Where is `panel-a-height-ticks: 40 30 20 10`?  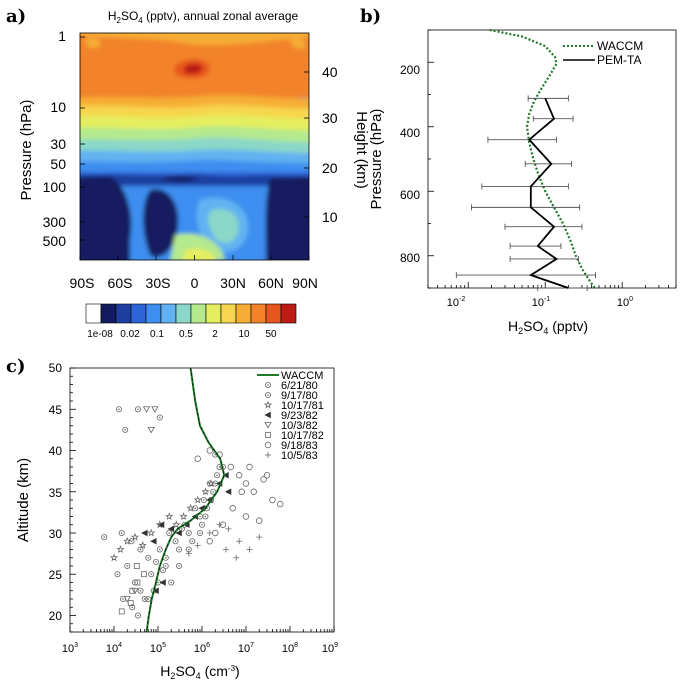
panel-a-height-ticks: 40 30 20 10 is located at coordinates (330, 144).